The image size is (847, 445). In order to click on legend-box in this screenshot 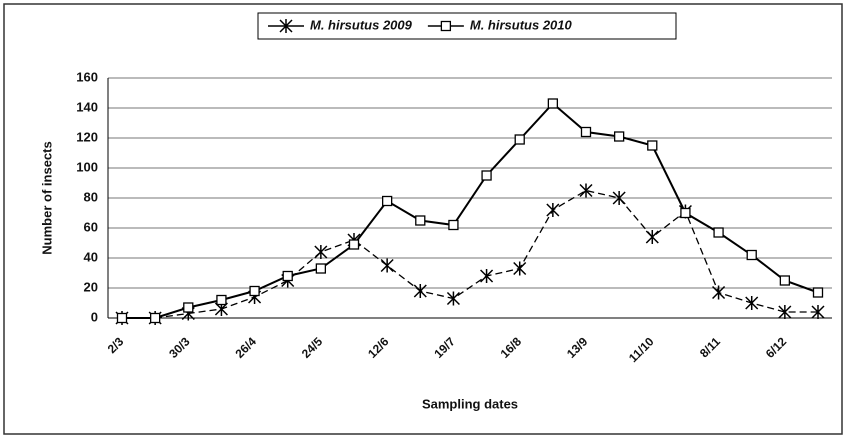, I will do `click(467, 26)`.